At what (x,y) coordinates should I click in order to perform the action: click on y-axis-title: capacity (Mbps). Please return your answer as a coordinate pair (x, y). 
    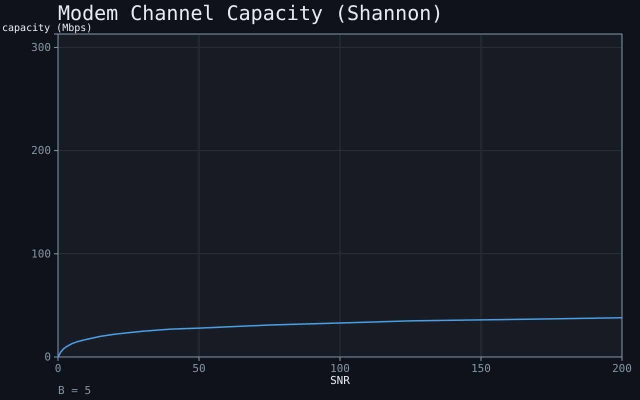
    Looking at the image, I should click on (47, 28).